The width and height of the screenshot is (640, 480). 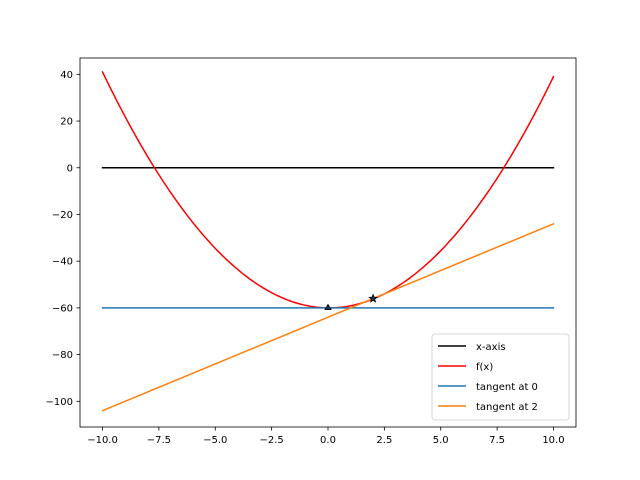 I want to click on x-tick-label: −5.0, so click(x=215, y=440).